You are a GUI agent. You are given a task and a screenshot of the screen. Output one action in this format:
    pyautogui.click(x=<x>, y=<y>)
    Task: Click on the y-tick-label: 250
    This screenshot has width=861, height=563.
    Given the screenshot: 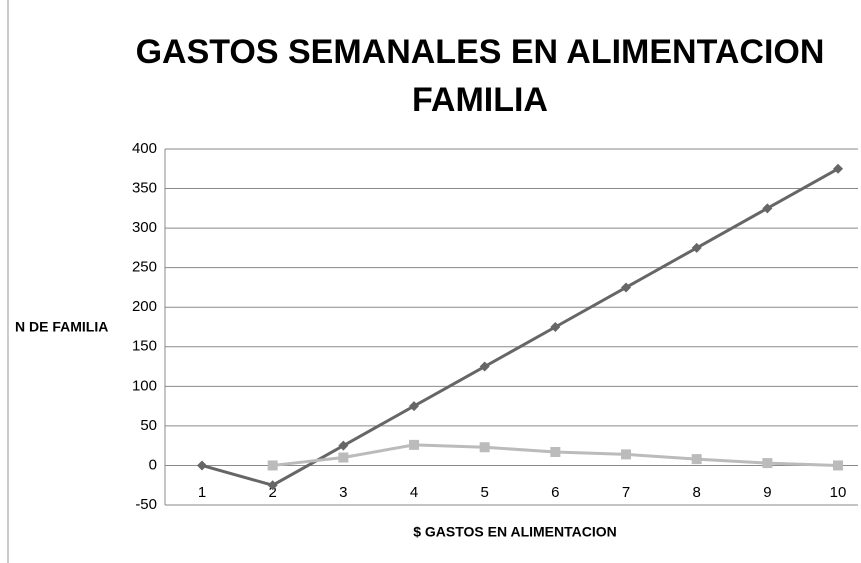 What is the action you would take?
    pyautogui.click(x=144, y=267)
    